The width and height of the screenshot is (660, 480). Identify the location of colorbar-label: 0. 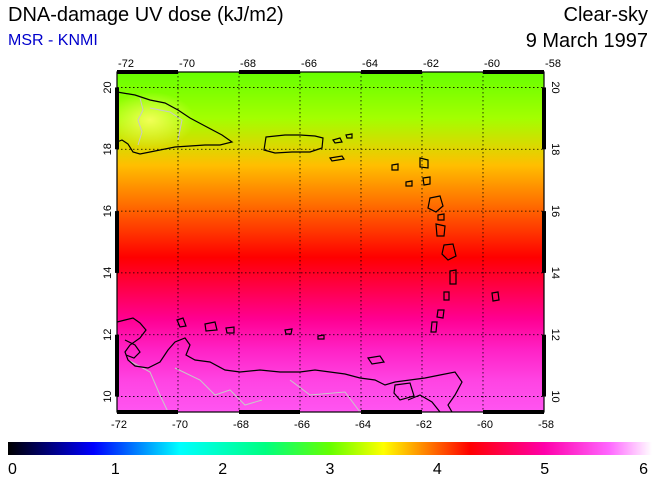
(12, 469).